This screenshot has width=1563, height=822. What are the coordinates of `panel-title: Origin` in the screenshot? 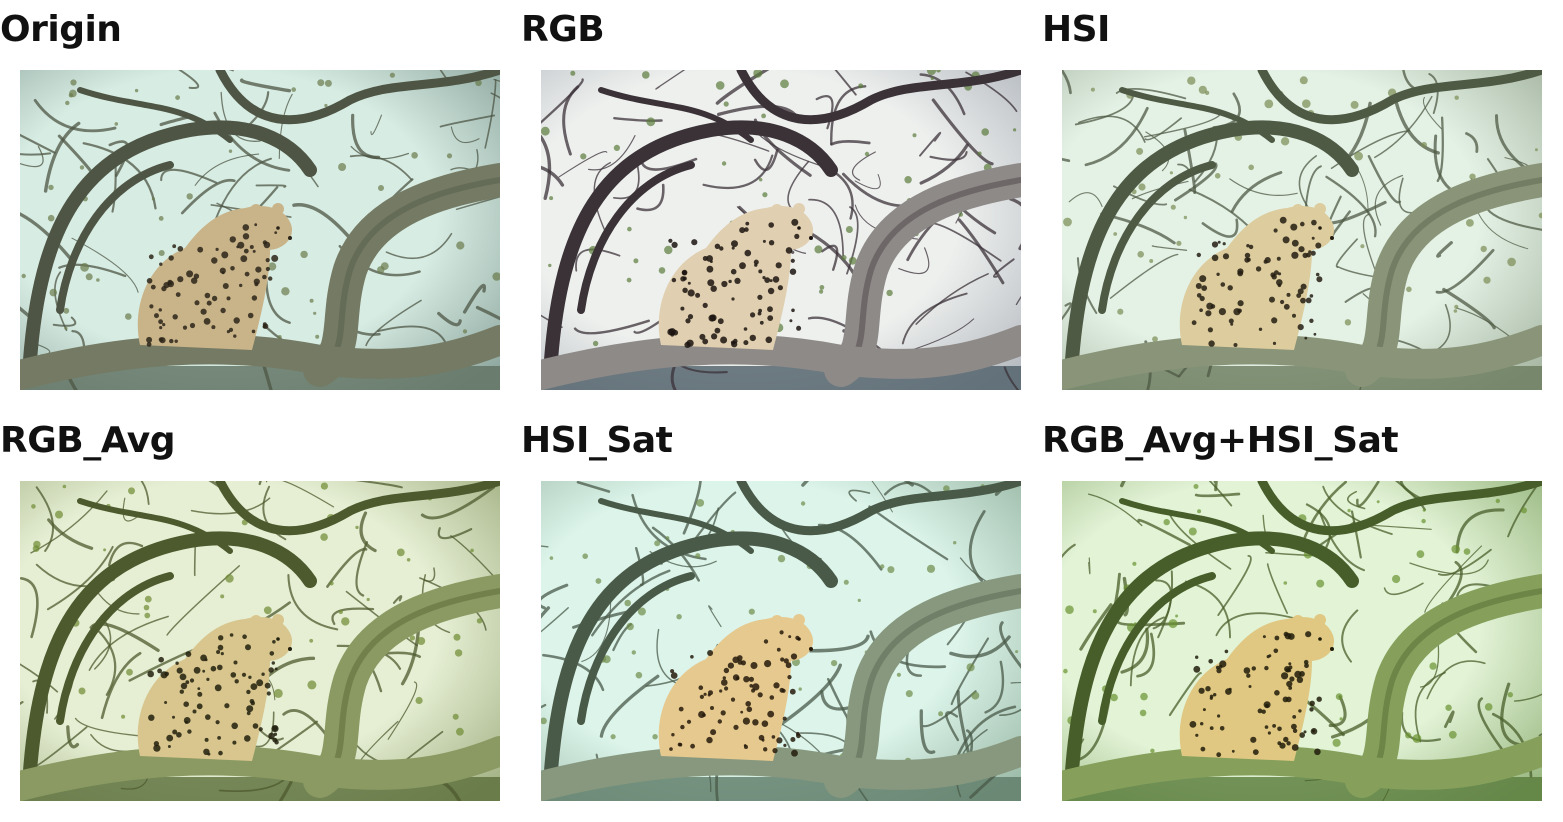 It's located at (61, 29).